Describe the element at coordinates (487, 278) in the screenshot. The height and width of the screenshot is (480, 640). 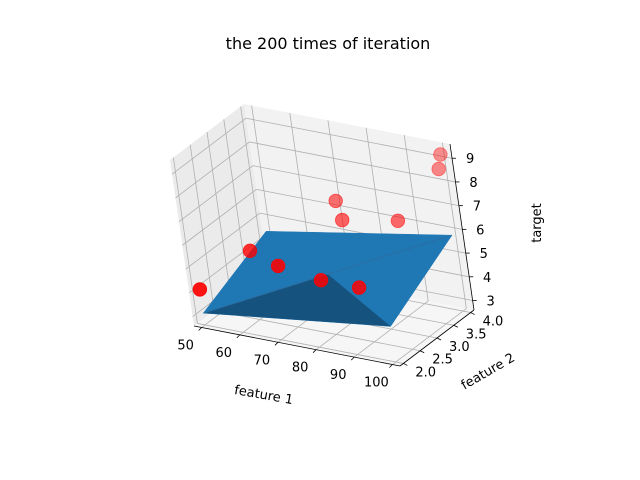
I see `z-tick-label: 4` at that location.